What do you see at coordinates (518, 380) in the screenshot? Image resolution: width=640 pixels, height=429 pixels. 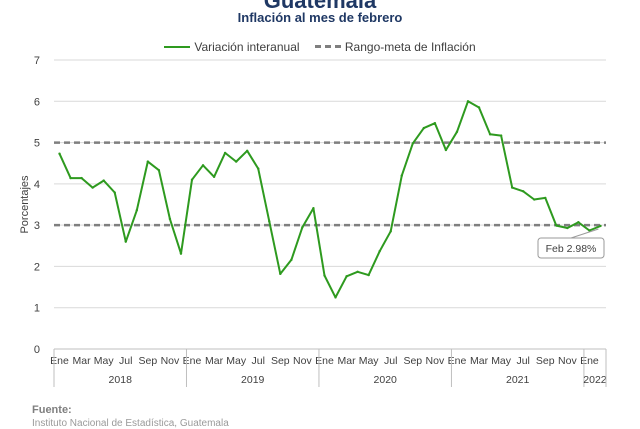 I see `year-label: 2021` at bounding box center [518, 380].